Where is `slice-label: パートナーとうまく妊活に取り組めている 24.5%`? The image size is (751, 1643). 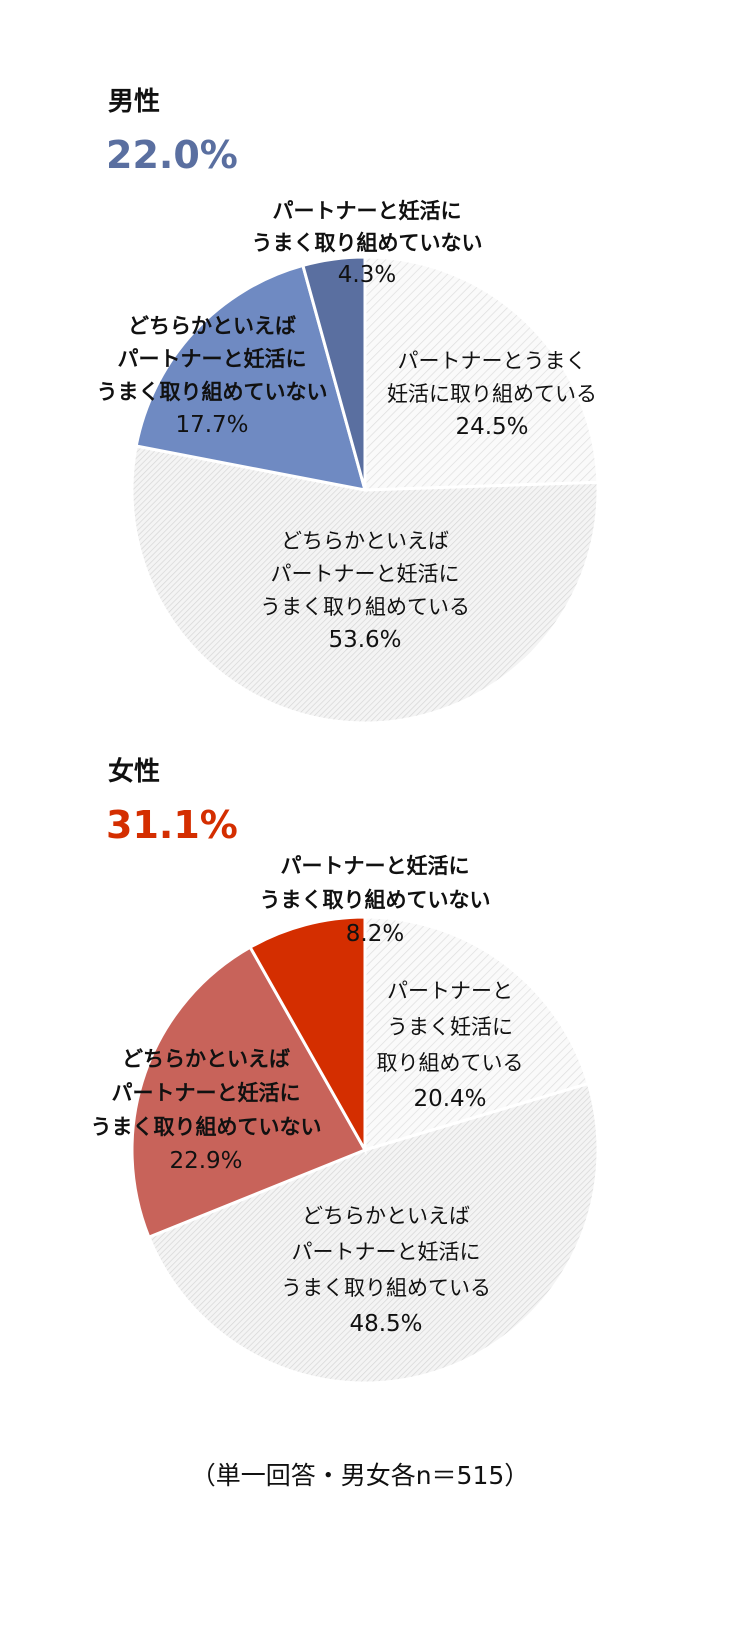 slice-label: パートナーとうまく妊活に取り組めている 24.5% is located at coordinates (492, 394).